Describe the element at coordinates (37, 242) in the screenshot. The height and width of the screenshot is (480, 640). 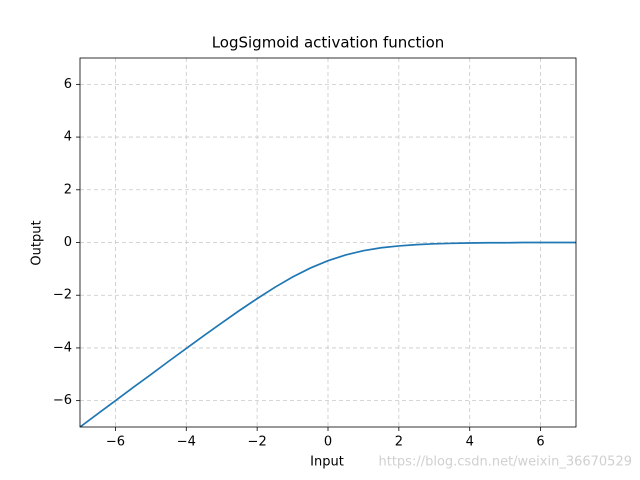
I see `y-axis-label: Output` at that location.